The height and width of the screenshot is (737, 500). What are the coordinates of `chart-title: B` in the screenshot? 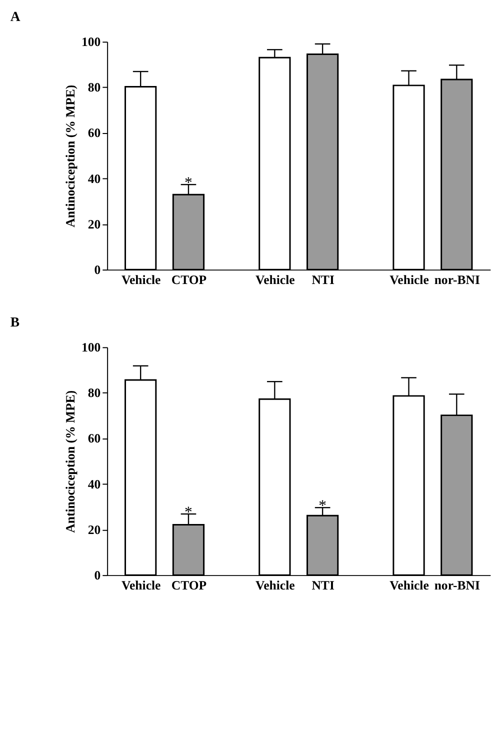 It's located at (15, 322).